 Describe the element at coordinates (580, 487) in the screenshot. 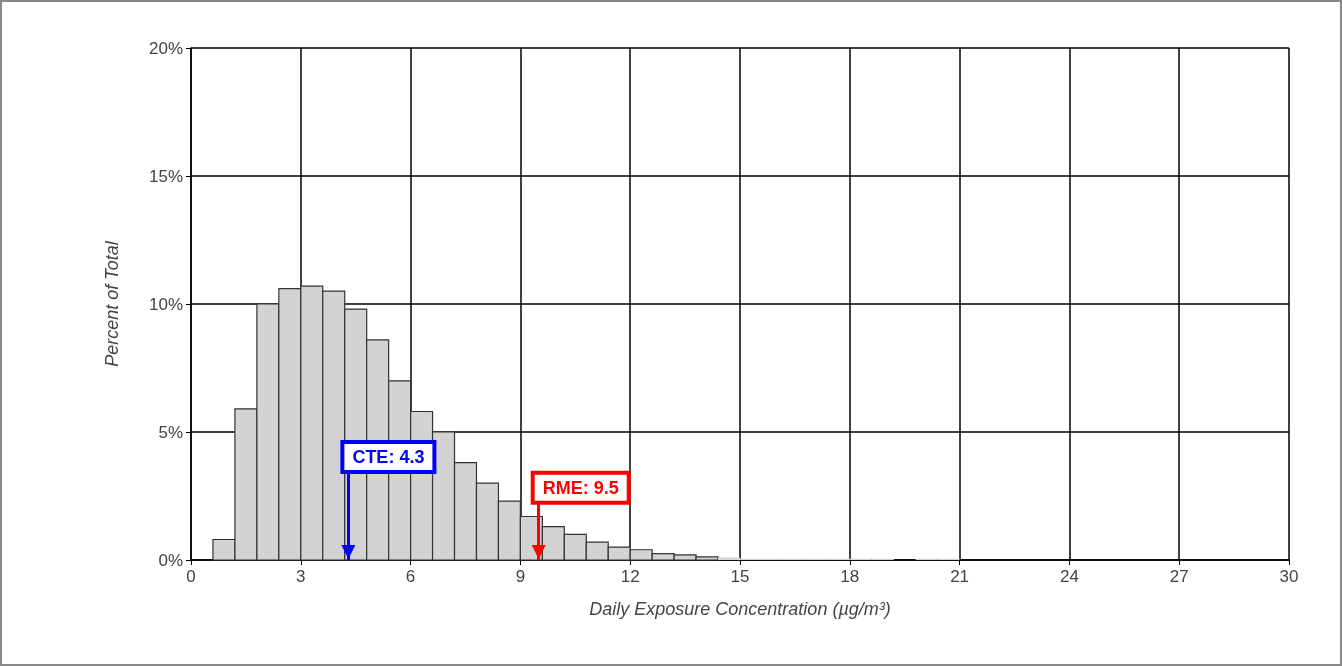

I see `ref-line-label: RME: 9.5` at that location.